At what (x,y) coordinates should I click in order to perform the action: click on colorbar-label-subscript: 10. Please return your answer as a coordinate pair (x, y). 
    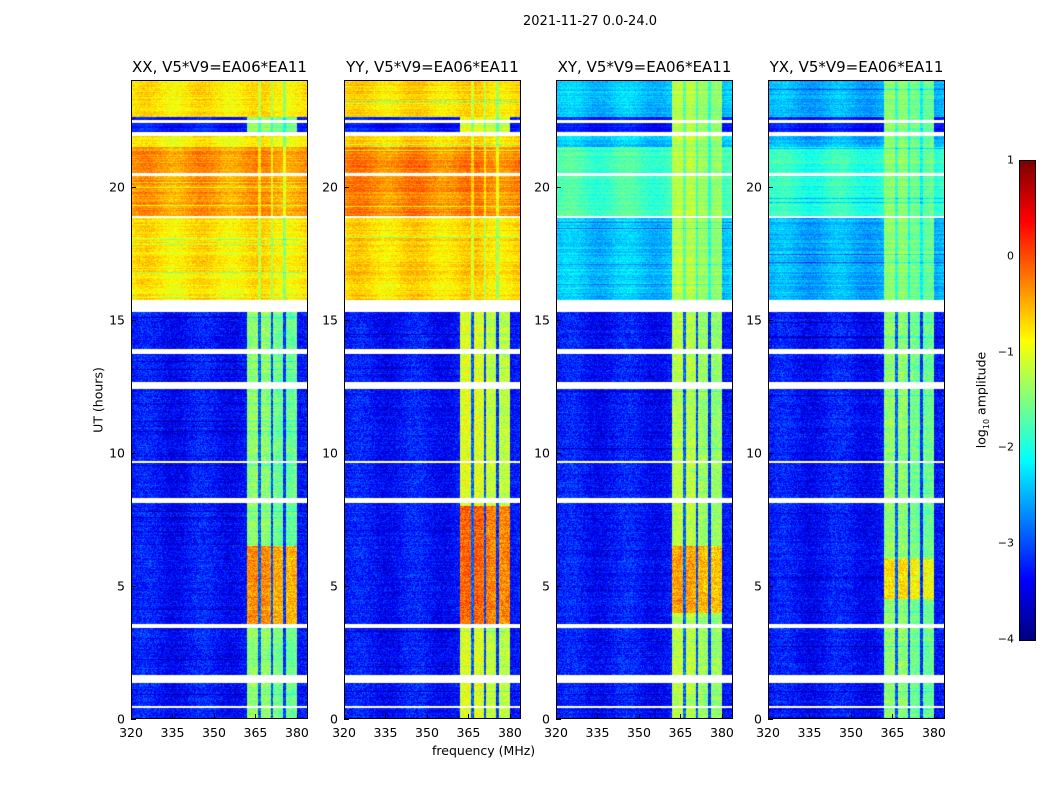
    Looking at the image, I should click on (986, 424).